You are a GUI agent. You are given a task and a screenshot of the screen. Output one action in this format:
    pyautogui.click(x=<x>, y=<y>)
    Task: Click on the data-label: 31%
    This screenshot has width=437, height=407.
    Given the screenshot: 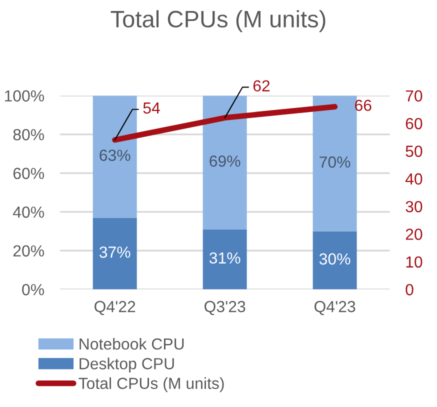 What is the action you would take?
    pyautogui.click(x=224, y=258)
    